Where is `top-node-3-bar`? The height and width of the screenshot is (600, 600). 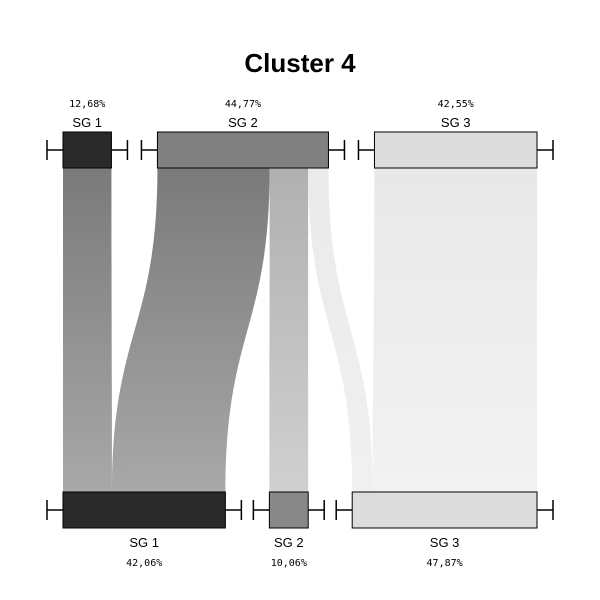 top-node-3-bar is located at coordinates (455, 150).